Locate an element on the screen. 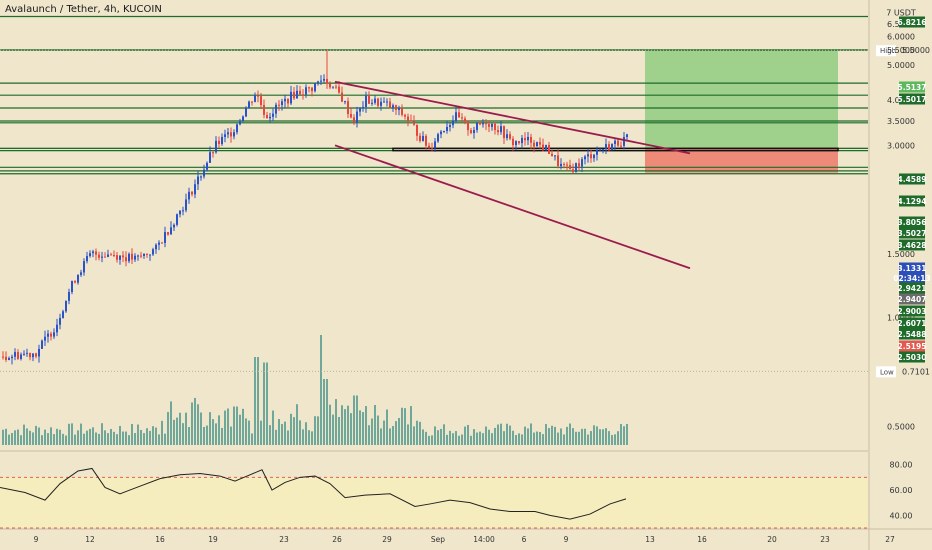  price-label-level: 2.6071 is located at coordinates (912, 323).